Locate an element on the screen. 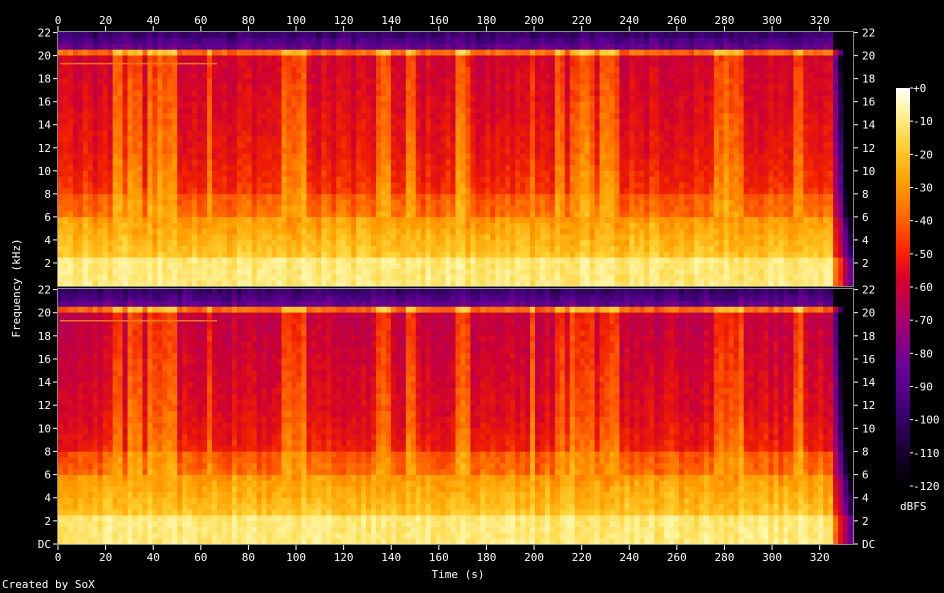  colorbar-tick-label: -100 is located at coordinates (926, 420).